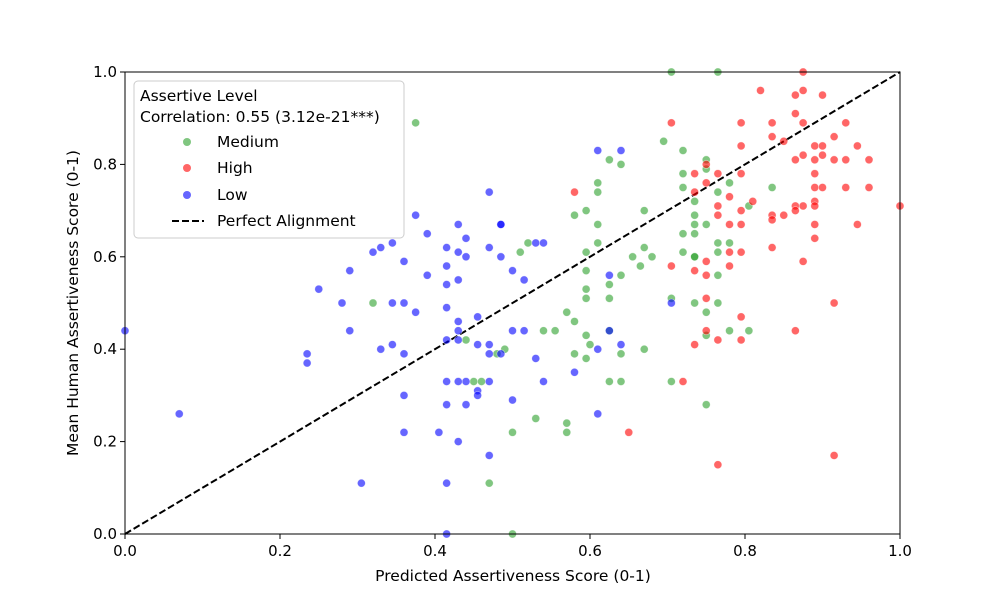 Image resolution: width=1000 pixels, height=600 pixels. What do you see at coordinates (260, 117) in the screenshot?
I see `legend-correlation: Correlation: 0.55 (3.12e-21***)` at bounding box center [260, 117].